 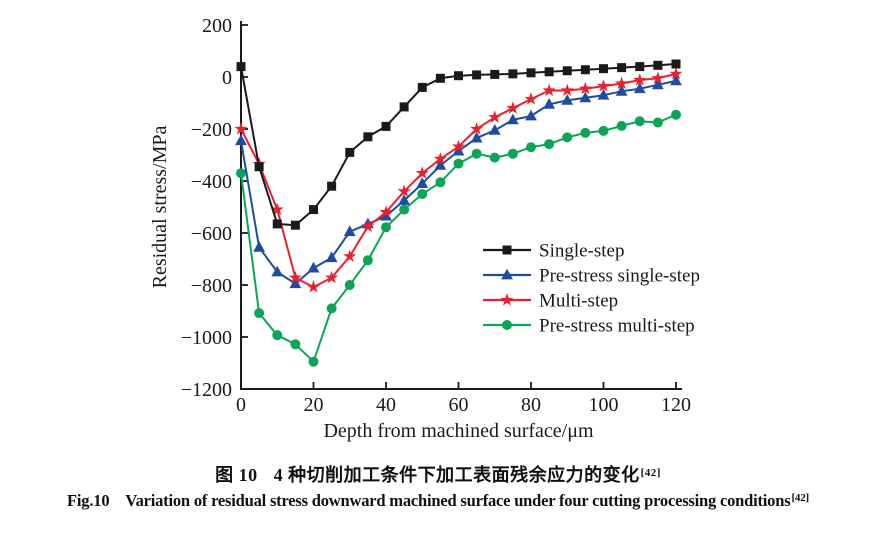 What do you see at coordinates (578, 301) in the screenshot?
I see `legend-label: Multi-step` at bounding box center [578, 301].